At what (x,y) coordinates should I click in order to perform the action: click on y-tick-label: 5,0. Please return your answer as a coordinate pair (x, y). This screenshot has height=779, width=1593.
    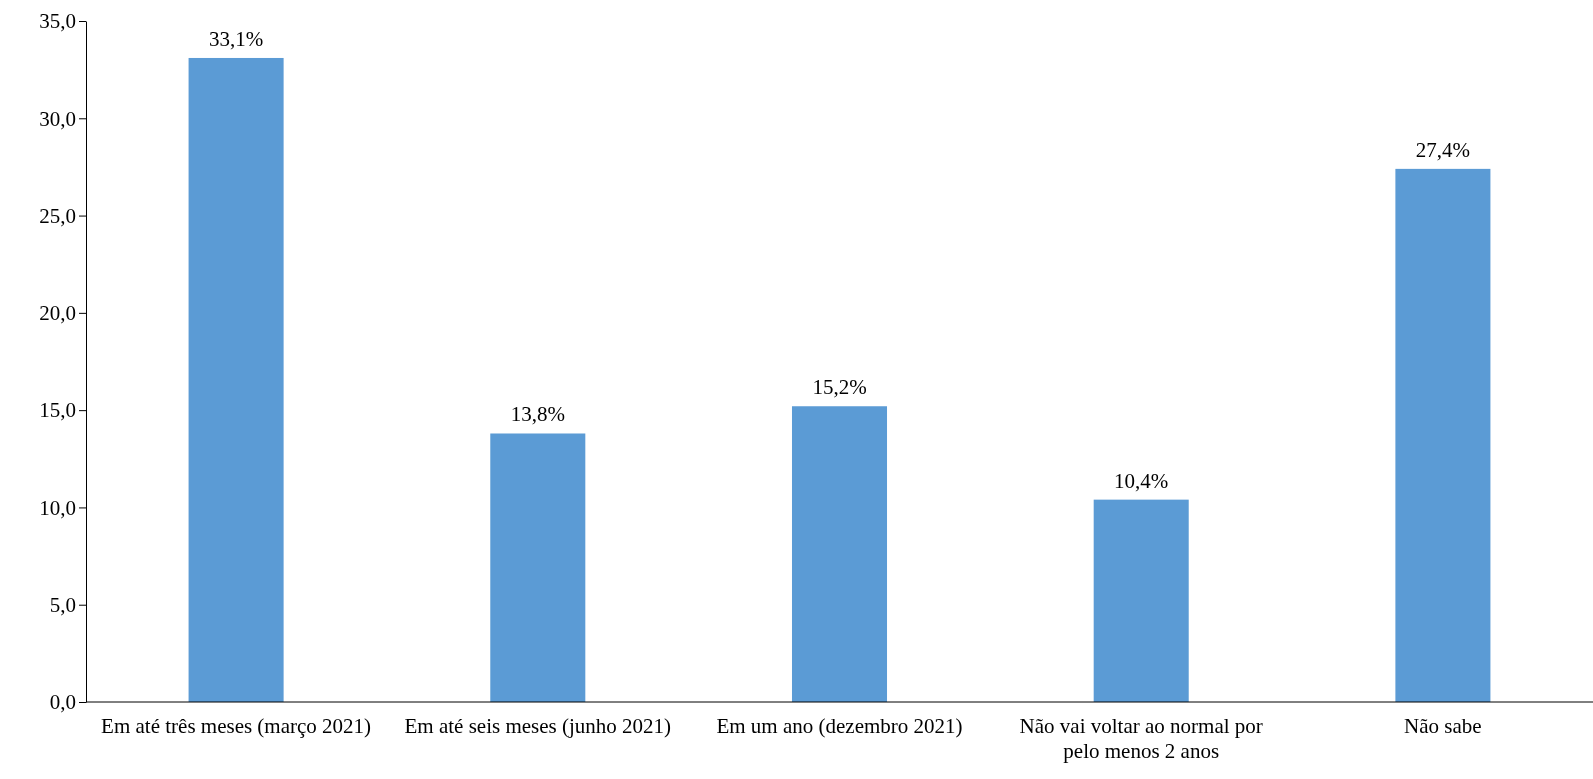
    Looking at the image, I should click on (62, 604).